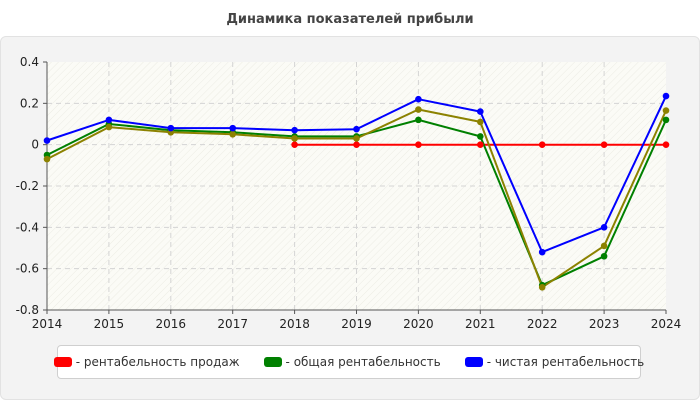 The width and height of the screenshot is (700, 400). Describe the element at coordinates (47, 324) in the screenshot. I see `x-tick-label: 2014` at that location.